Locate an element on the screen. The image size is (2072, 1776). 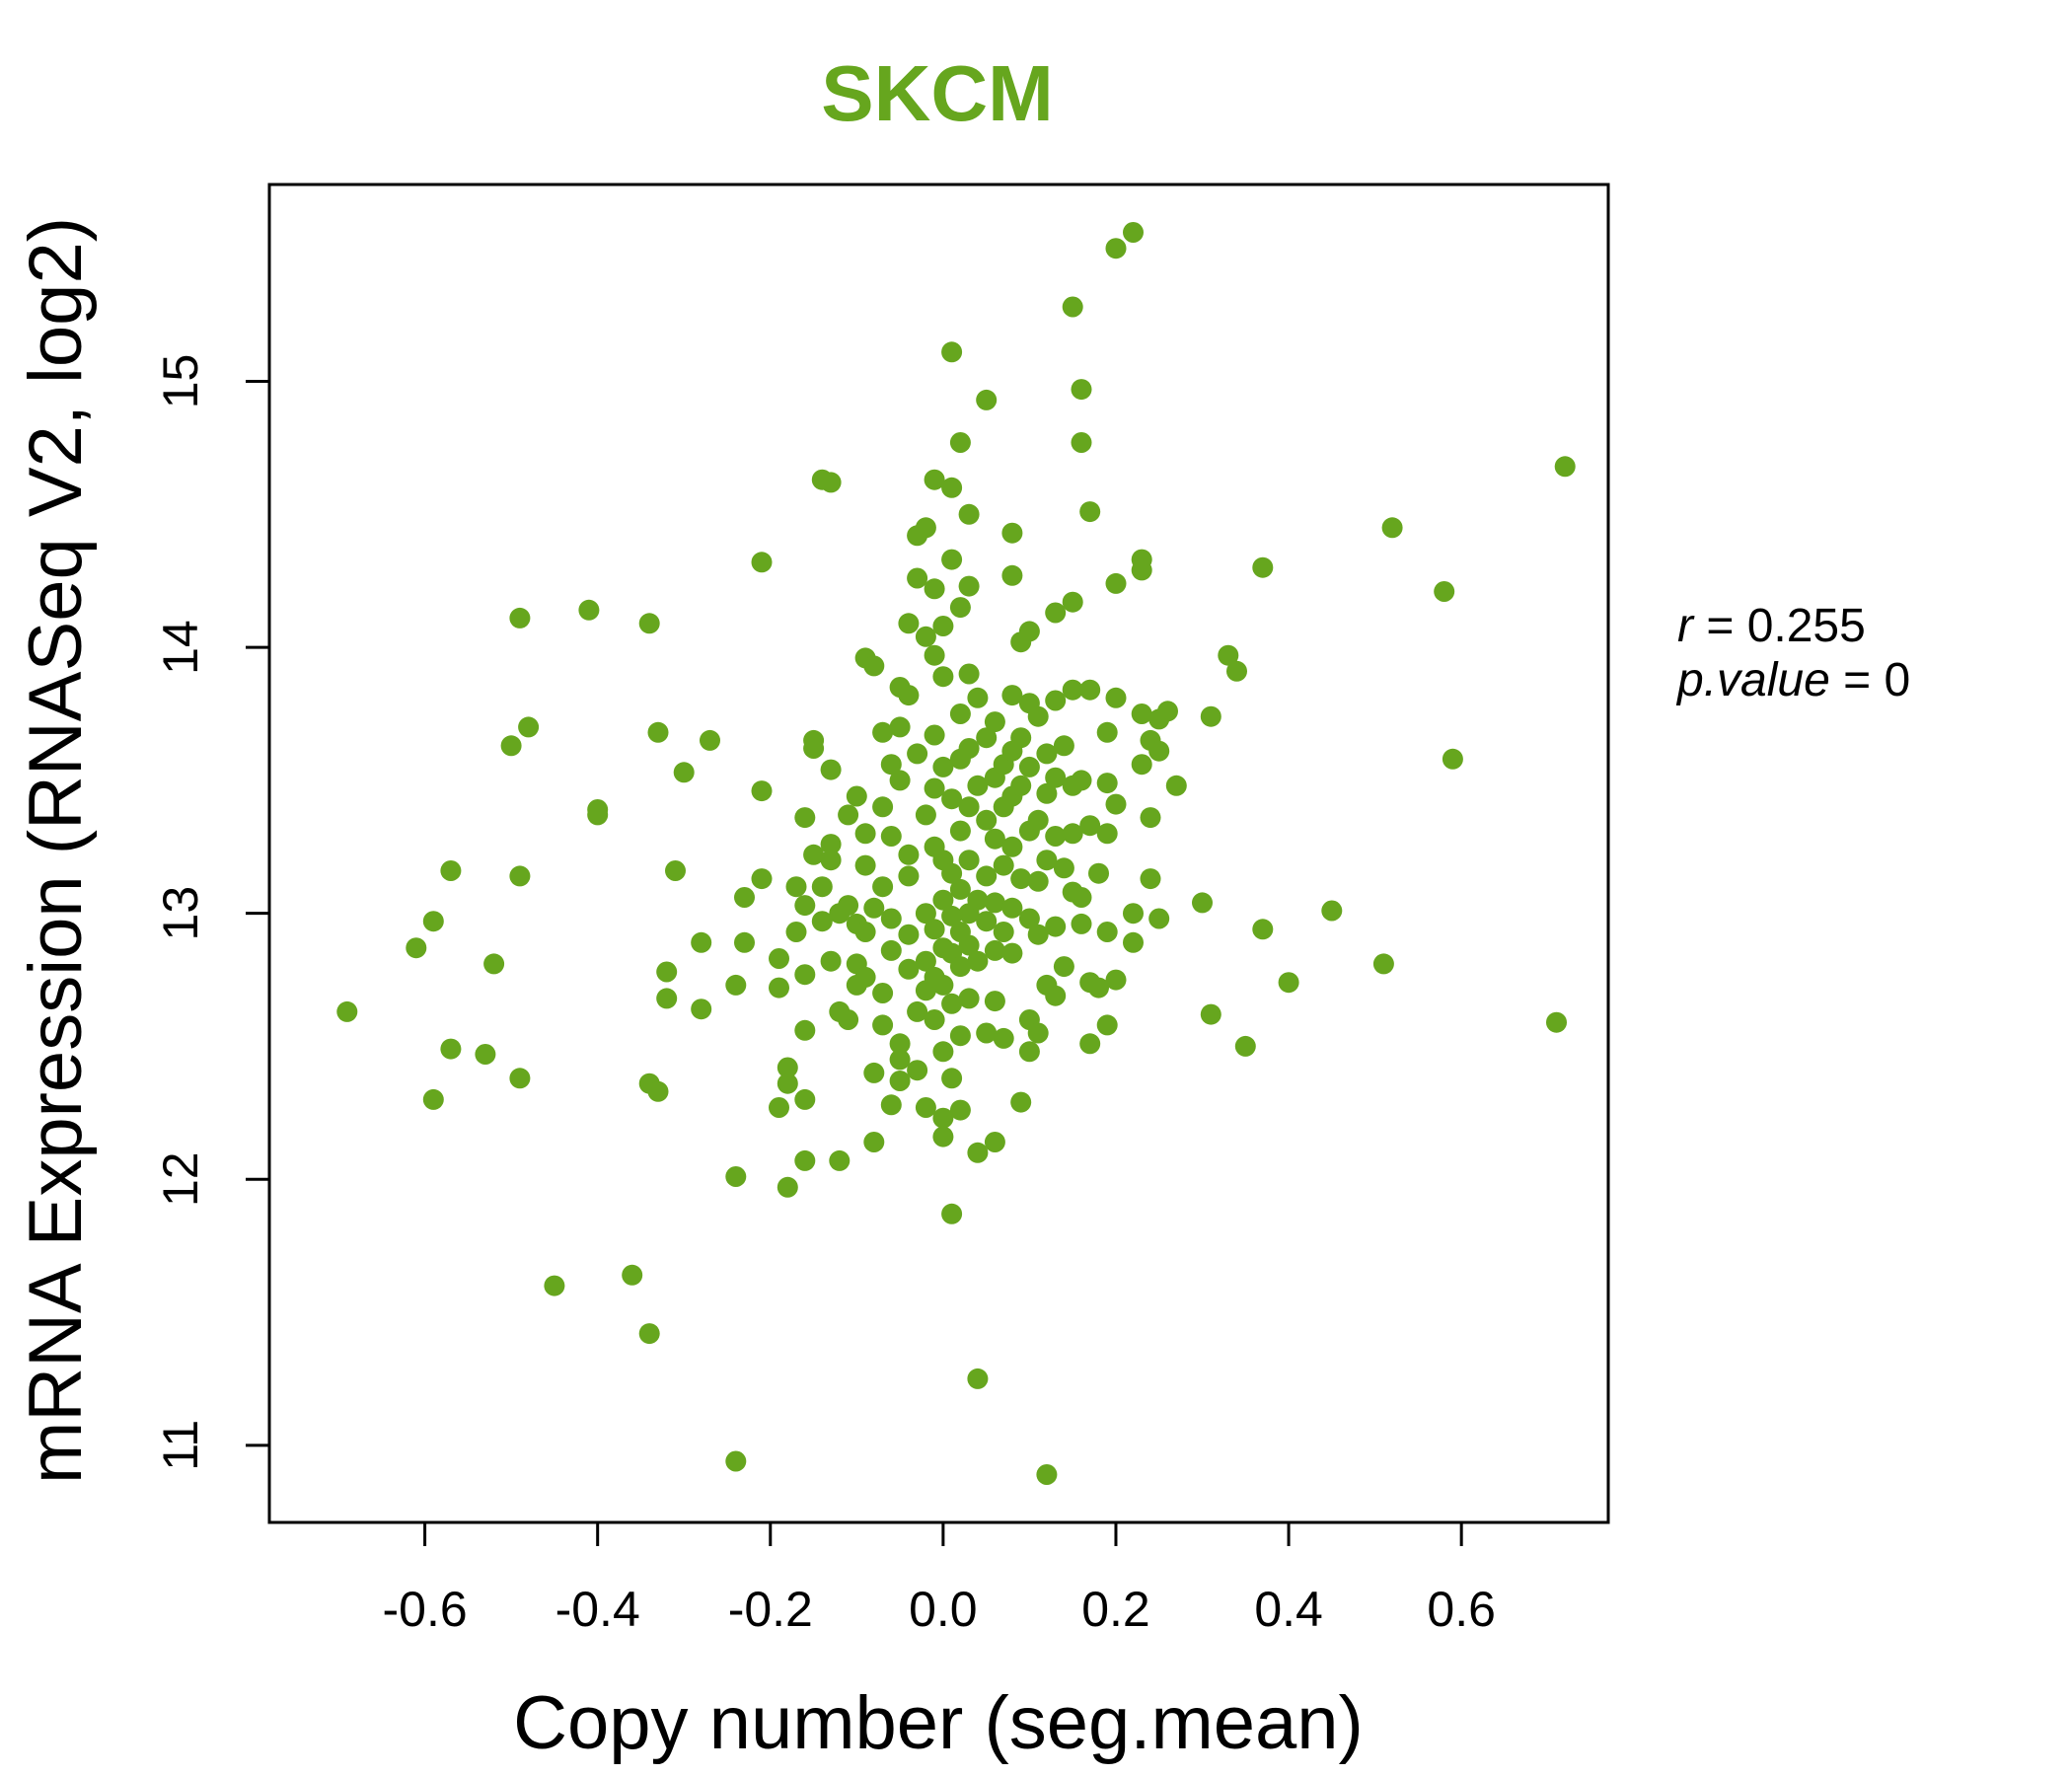
x-tick-label-1: -0.4 is located at coordinates (598, 1610).